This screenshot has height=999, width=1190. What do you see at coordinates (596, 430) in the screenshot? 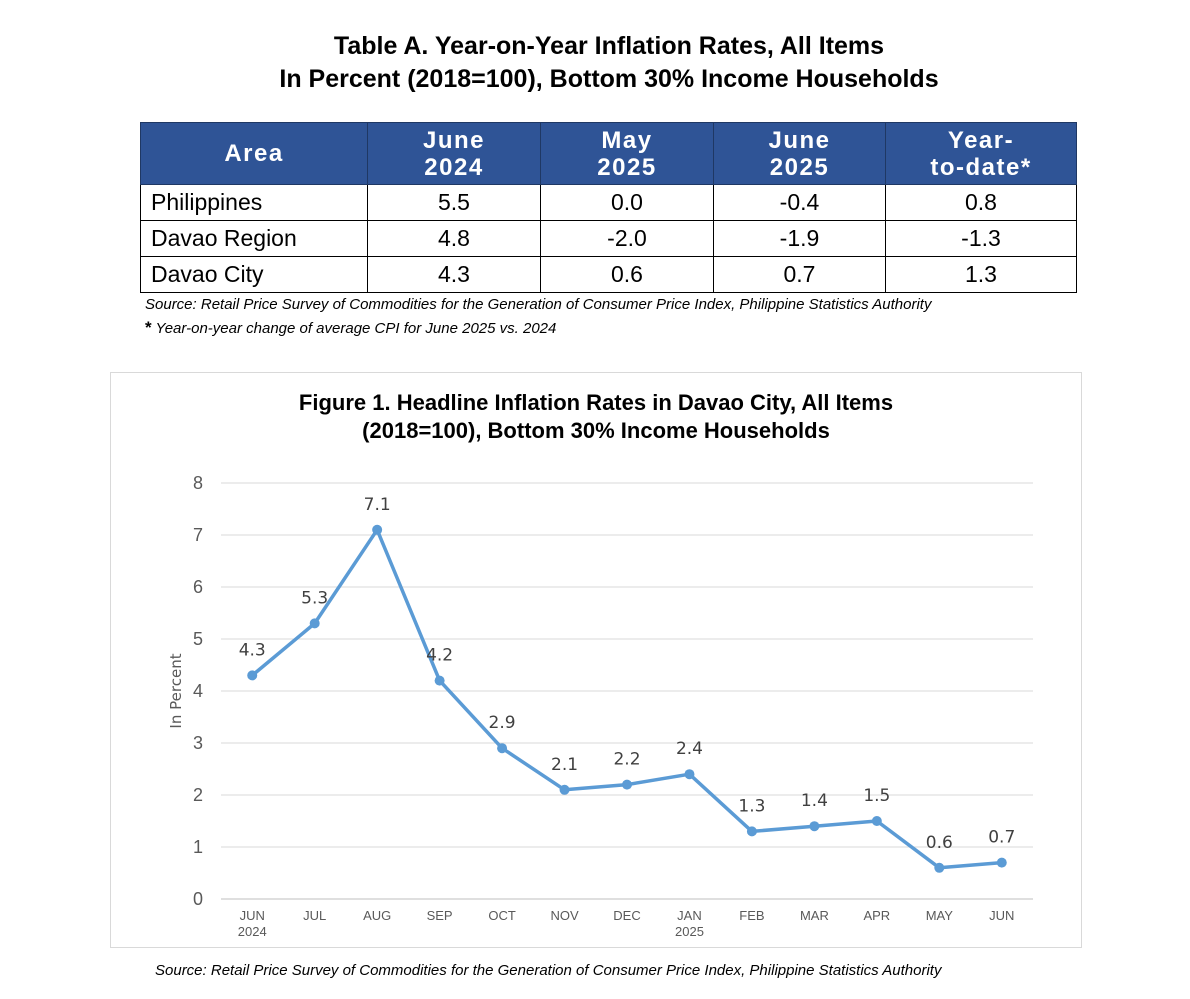
I see `chart-title-line2: (2018=100), Bottom 30% Income Households` at bounding box center [596, 430].